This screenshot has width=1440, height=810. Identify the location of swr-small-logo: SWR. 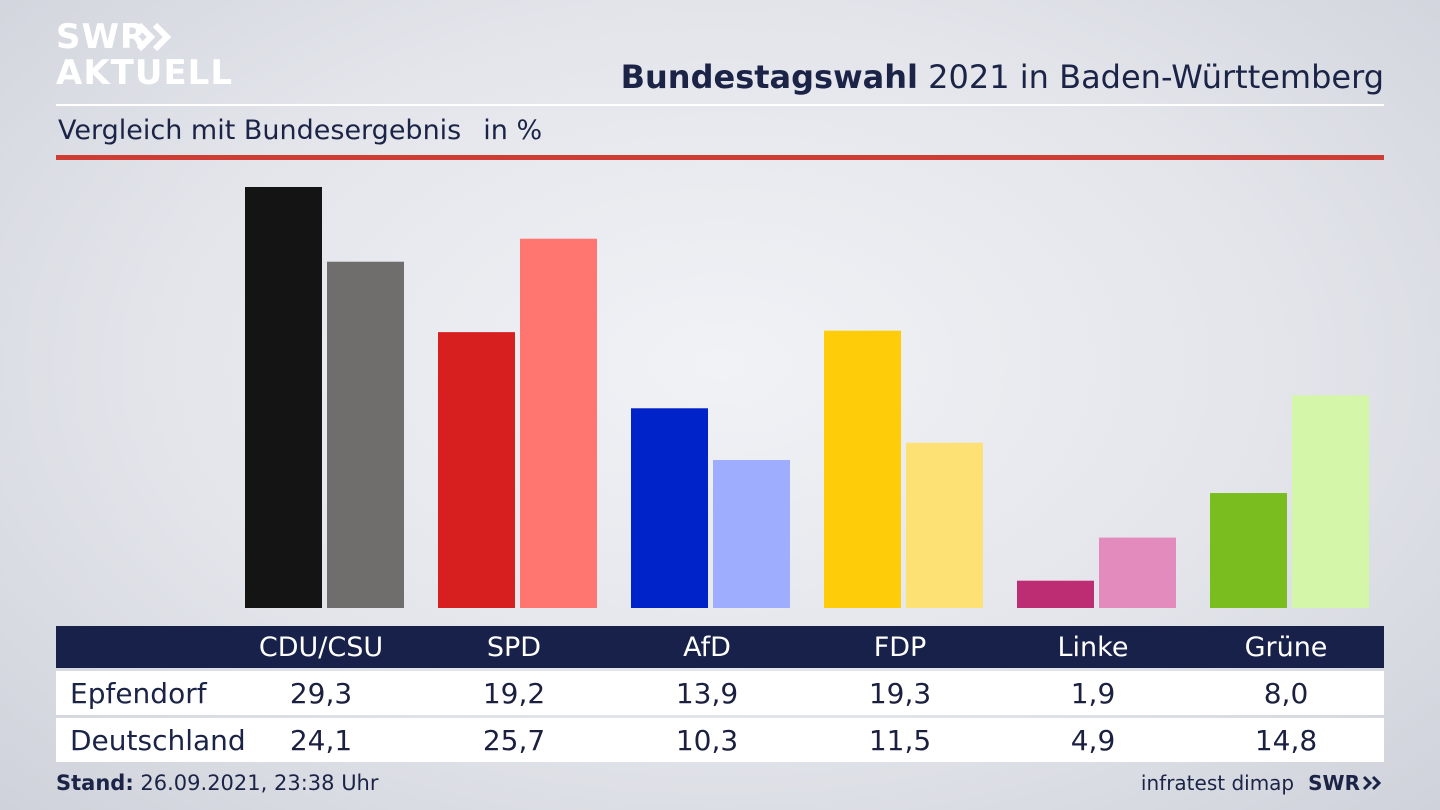
(1346, 783).